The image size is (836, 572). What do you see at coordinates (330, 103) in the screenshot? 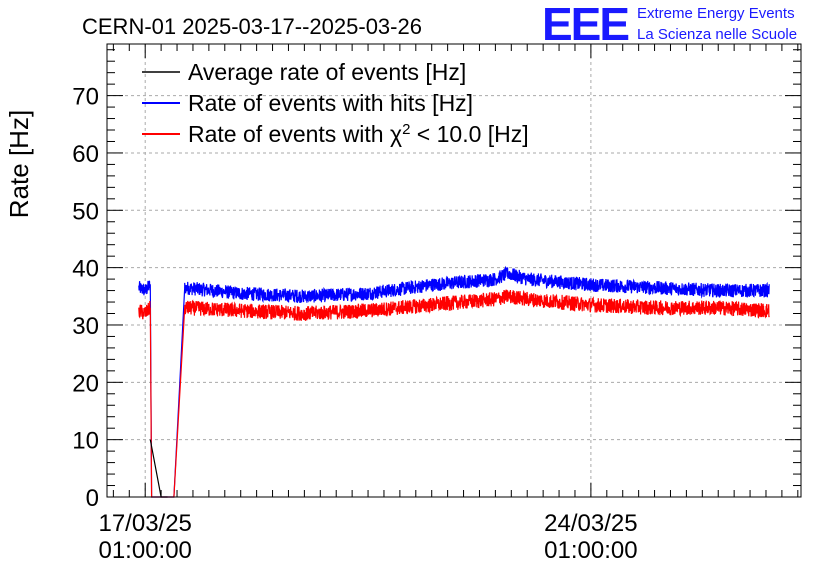
I see `legend-label-hits: Rate of events with hits [Hz]` at bounding box center [330, 103].